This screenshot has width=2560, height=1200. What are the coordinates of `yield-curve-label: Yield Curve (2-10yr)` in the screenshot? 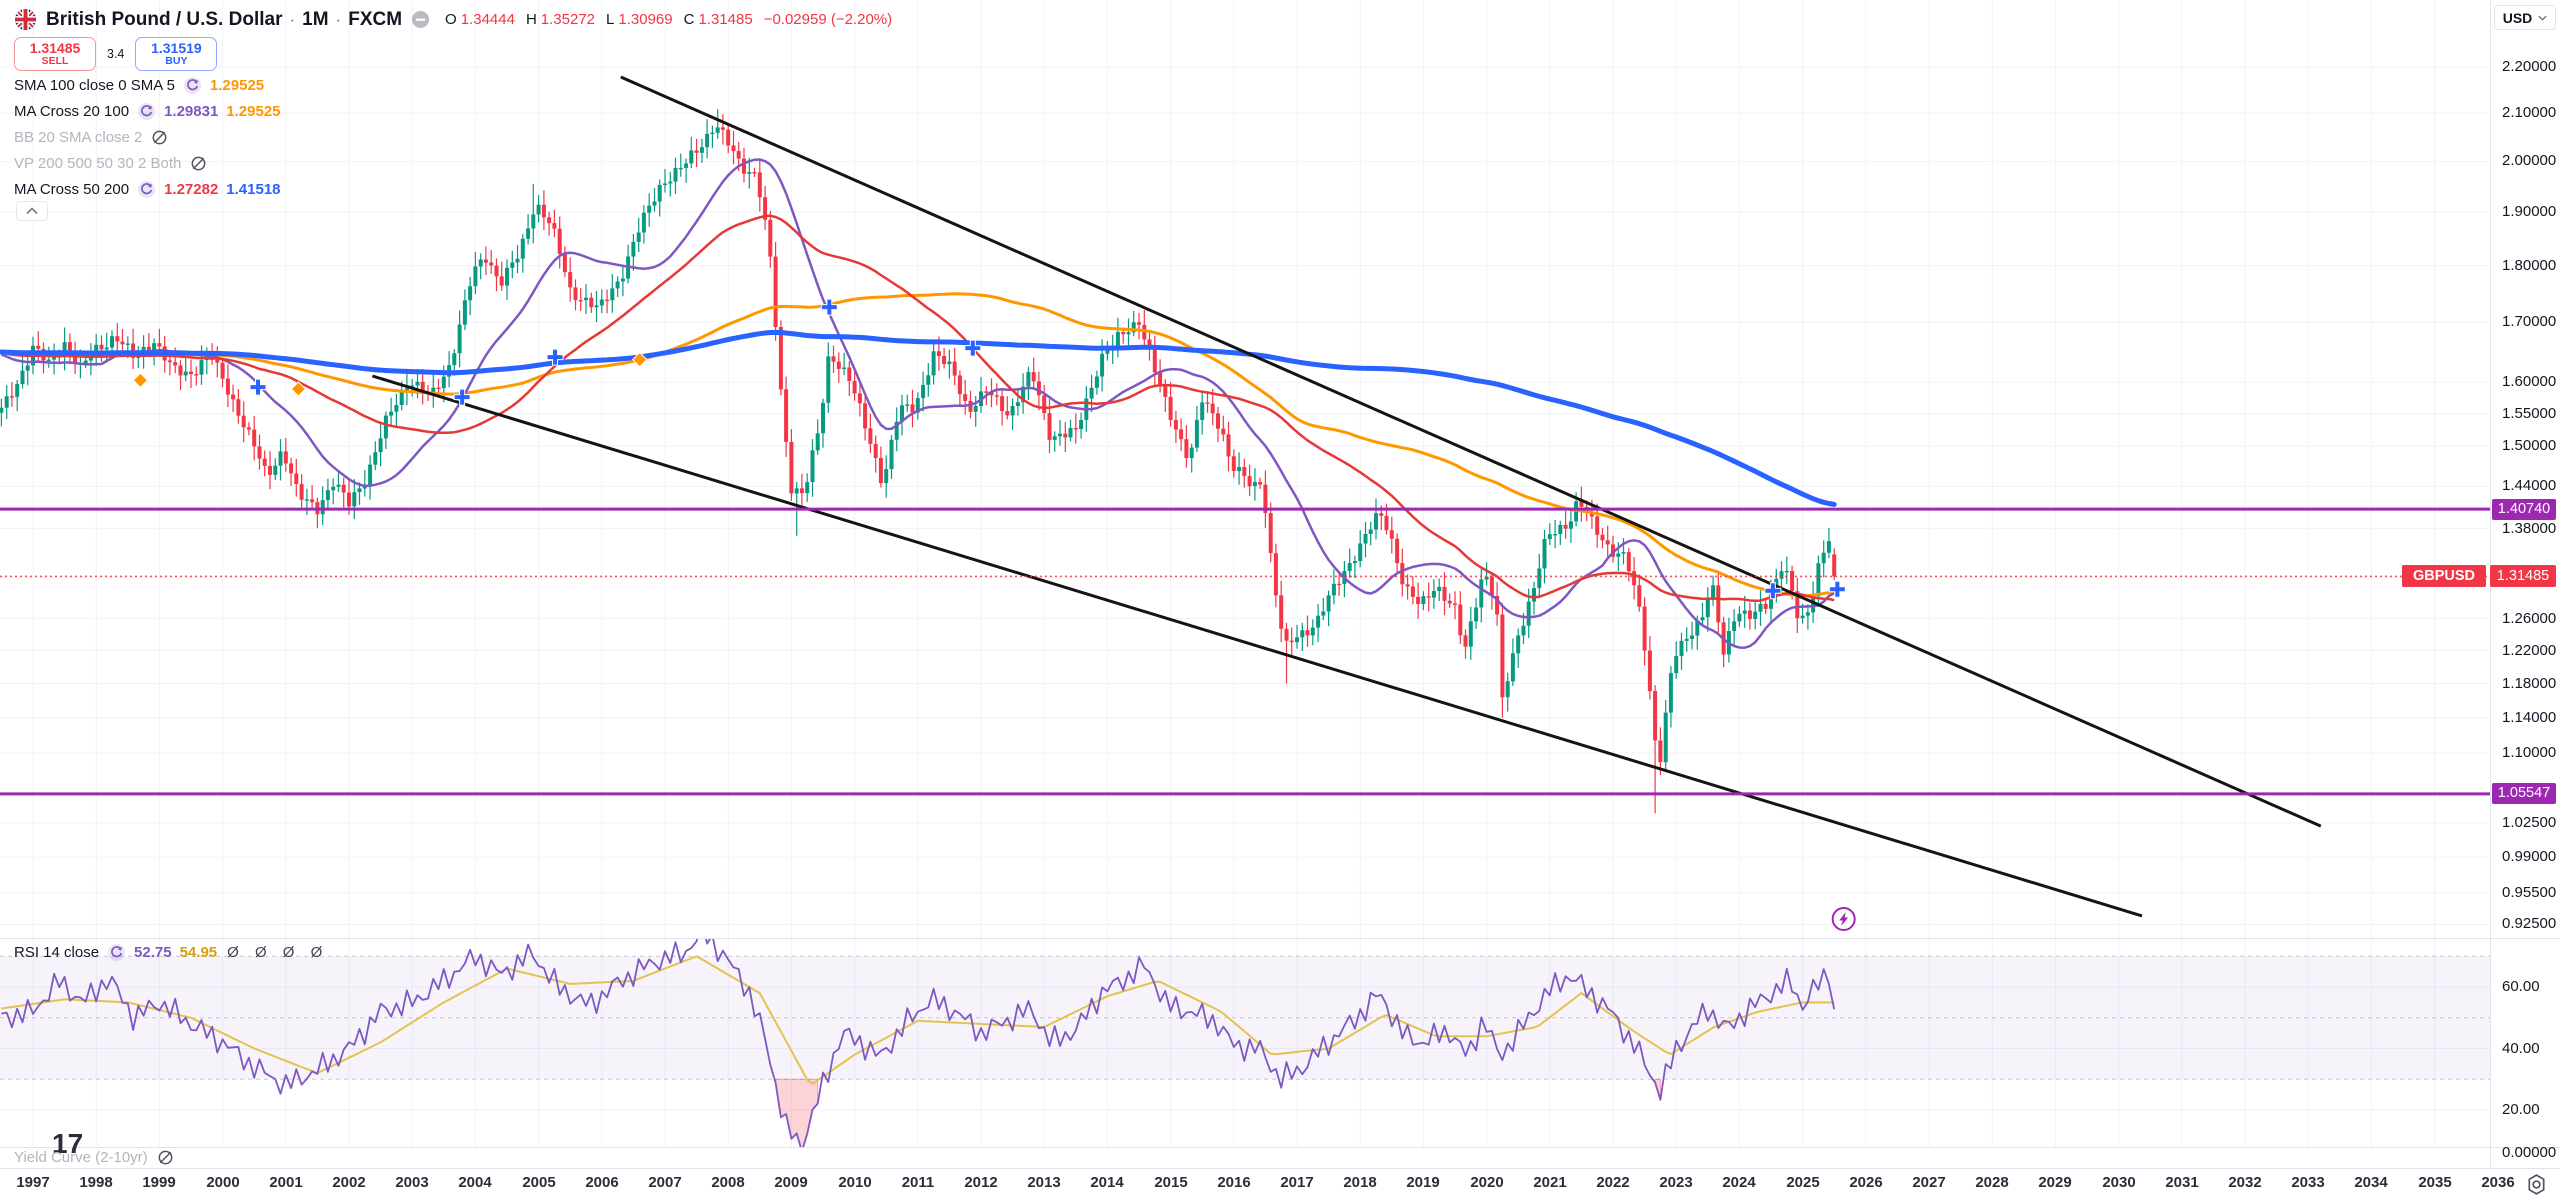 It's located at (81, 1157).